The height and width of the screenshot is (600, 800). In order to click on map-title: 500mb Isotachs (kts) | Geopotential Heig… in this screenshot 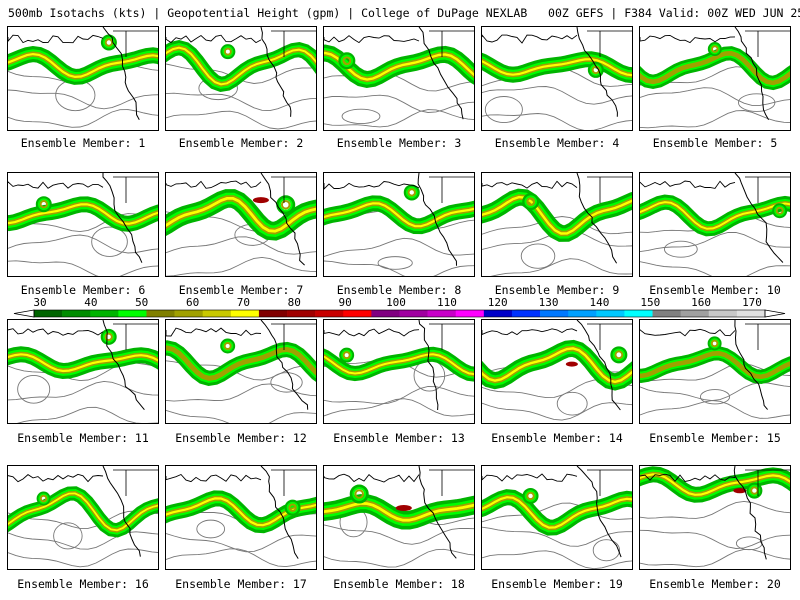, I will do `click(404, 13)`.